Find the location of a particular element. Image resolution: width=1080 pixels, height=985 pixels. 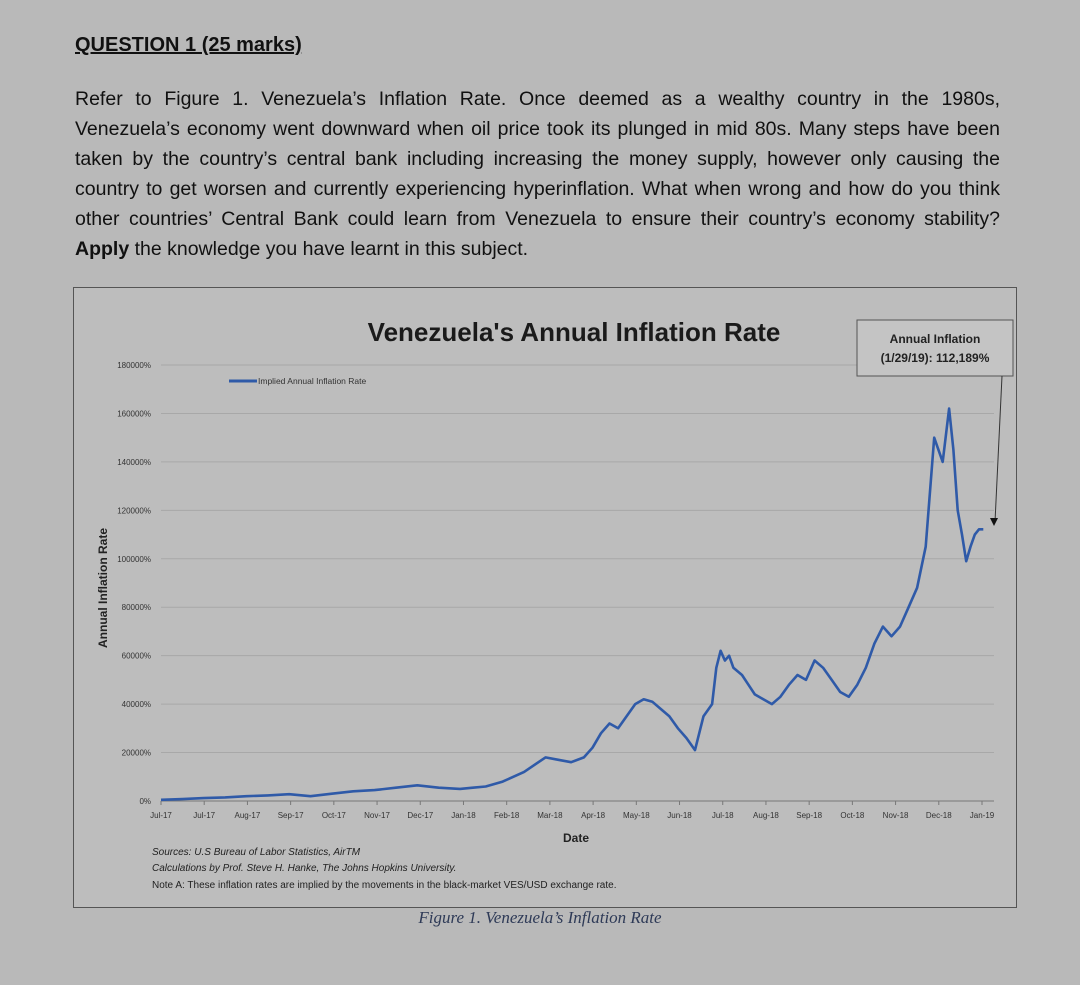

annotation-arrow is located at coordinates (998, 449).